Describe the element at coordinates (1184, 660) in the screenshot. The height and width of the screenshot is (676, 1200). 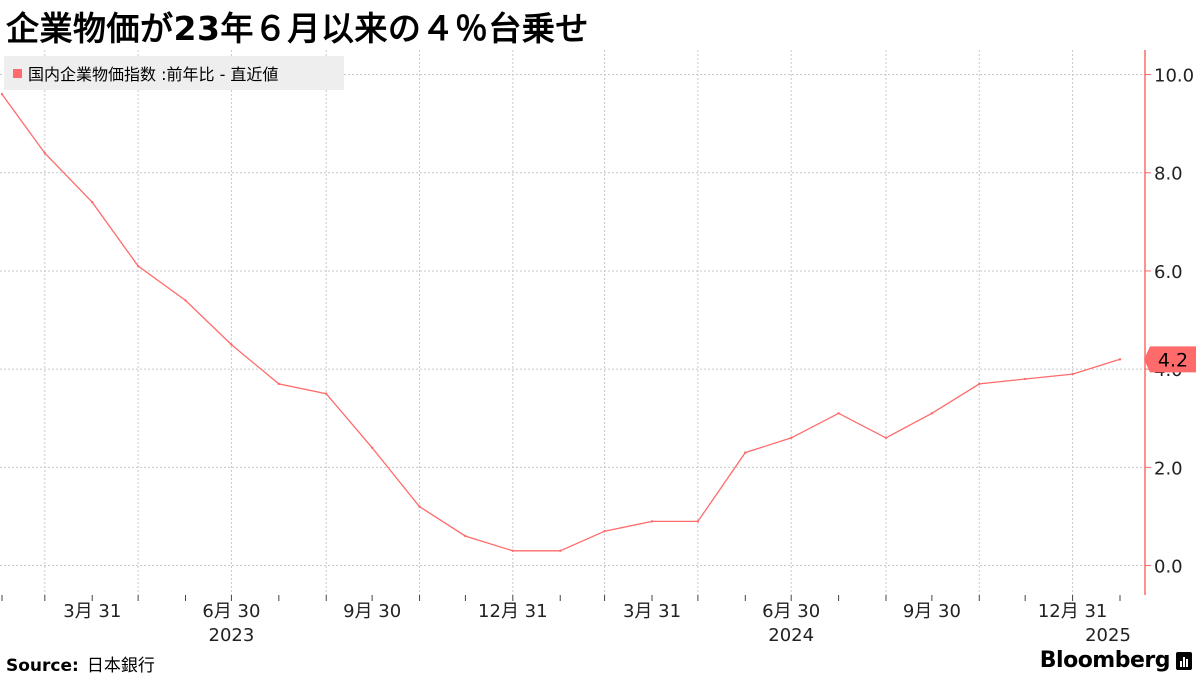
I see `bloomberg-logo-icon` at that location.